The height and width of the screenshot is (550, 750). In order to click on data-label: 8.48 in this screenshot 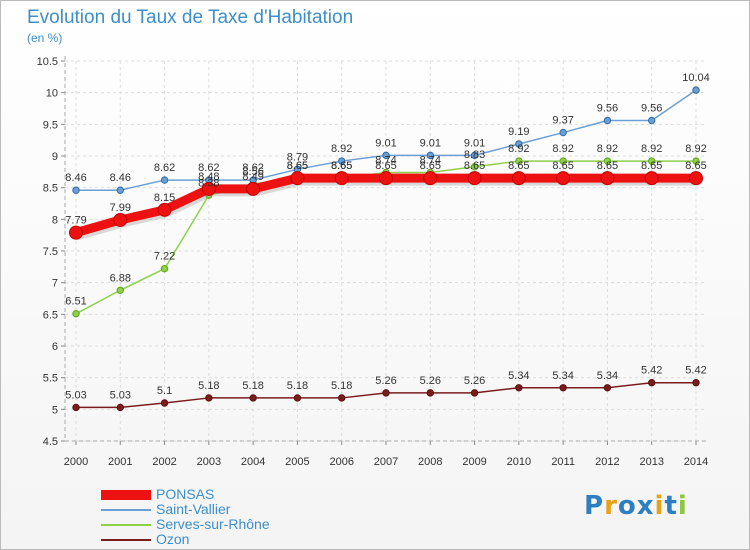, I will do `click(208, 177)`.